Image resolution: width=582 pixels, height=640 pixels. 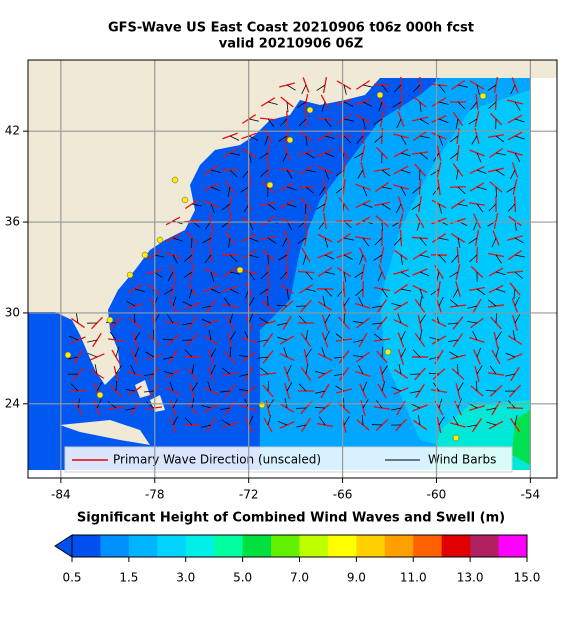 What do you see at coordinates (527, 578) in the screenshot?
I see `colorbar-tick-label: 15.0` at bounding box center [527, 578].